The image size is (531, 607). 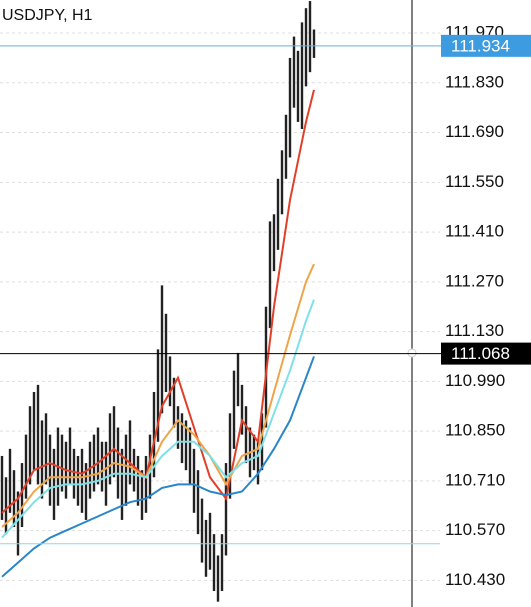 What do you see at coordinates (480, 45) in the screenshot?
I see `price-tag-label: 111.934` at bounding box center [480, 45].